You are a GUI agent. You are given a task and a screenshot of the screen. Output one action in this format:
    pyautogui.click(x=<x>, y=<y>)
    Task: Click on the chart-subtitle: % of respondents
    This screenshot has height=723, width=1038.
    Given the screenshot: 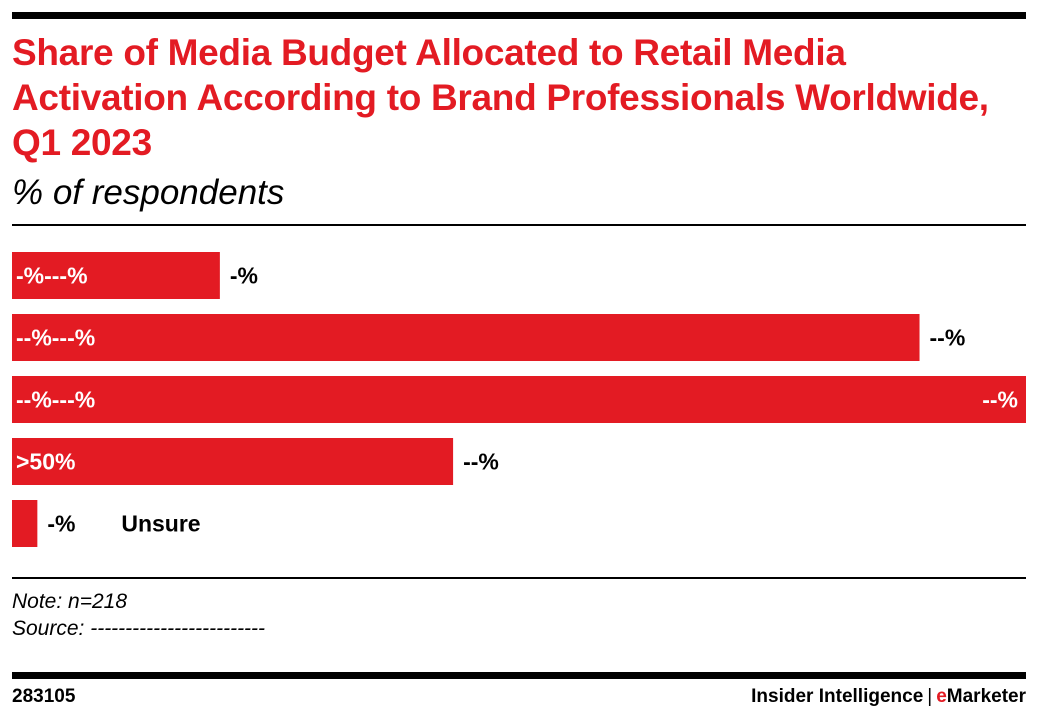 What is the action you would take?
    pyautogui.click(x=148, y=192)
    